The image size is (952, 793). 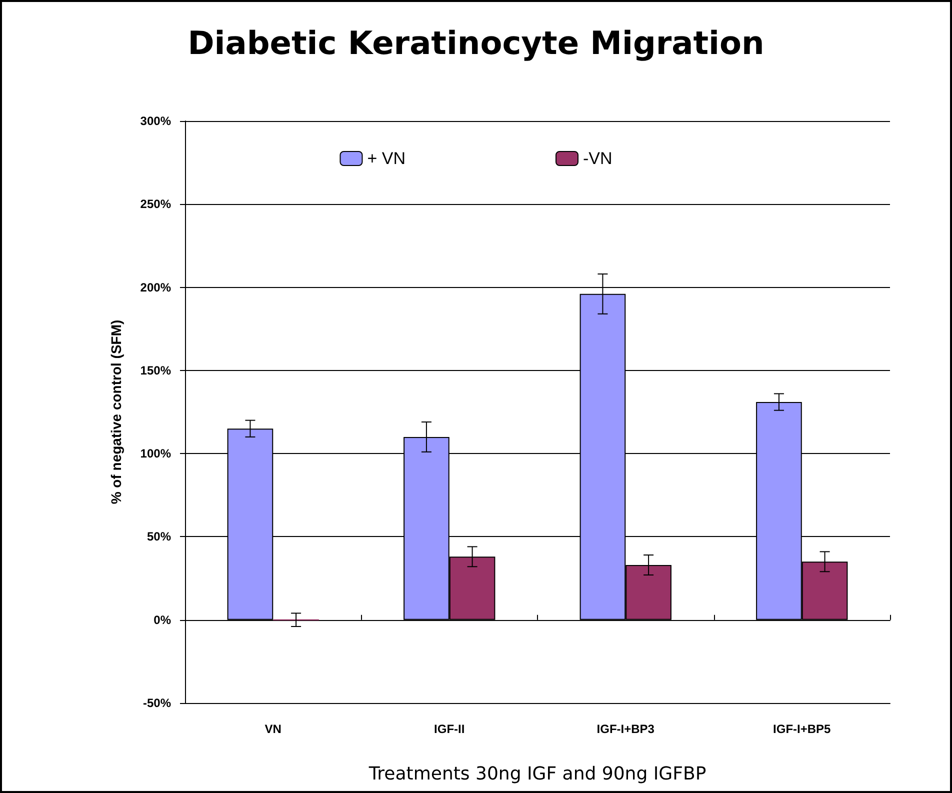 I want to click on x-tick-label: IGF-I+BP5, so click(x=802, y=729).